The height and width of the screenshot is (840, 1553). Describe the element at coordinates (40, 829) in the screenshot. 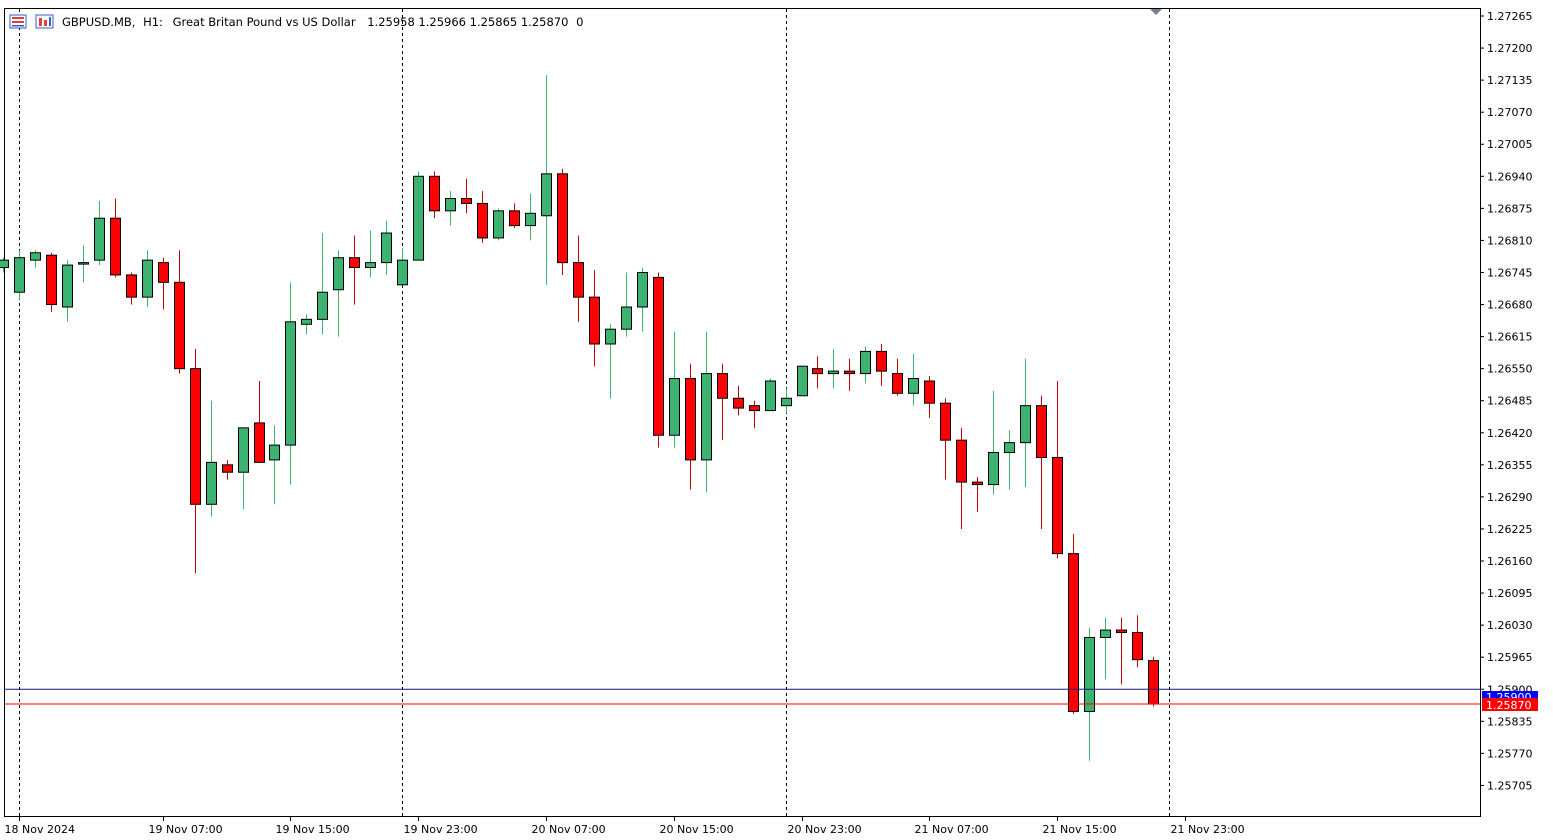

I see `x-axis-label: 18 Nov 2024` at that location.